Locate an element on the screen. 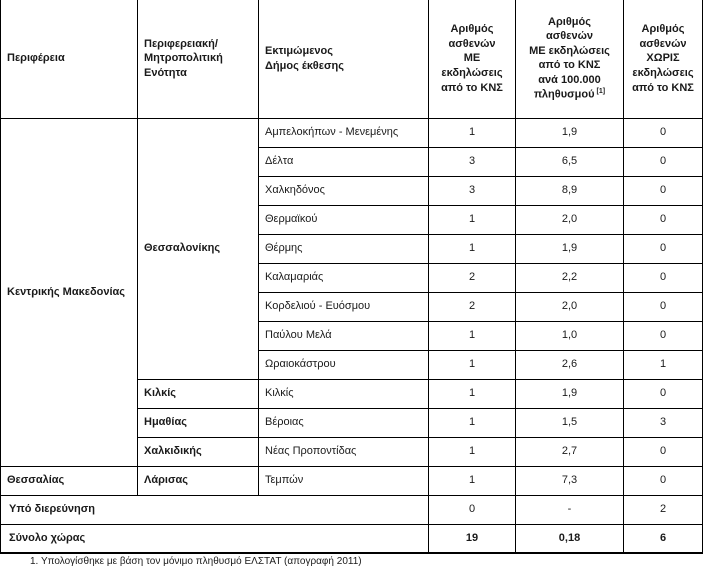 The image size is (704, 567). cases-without-cns-cell: 6 is located at coordinates (663, 538).